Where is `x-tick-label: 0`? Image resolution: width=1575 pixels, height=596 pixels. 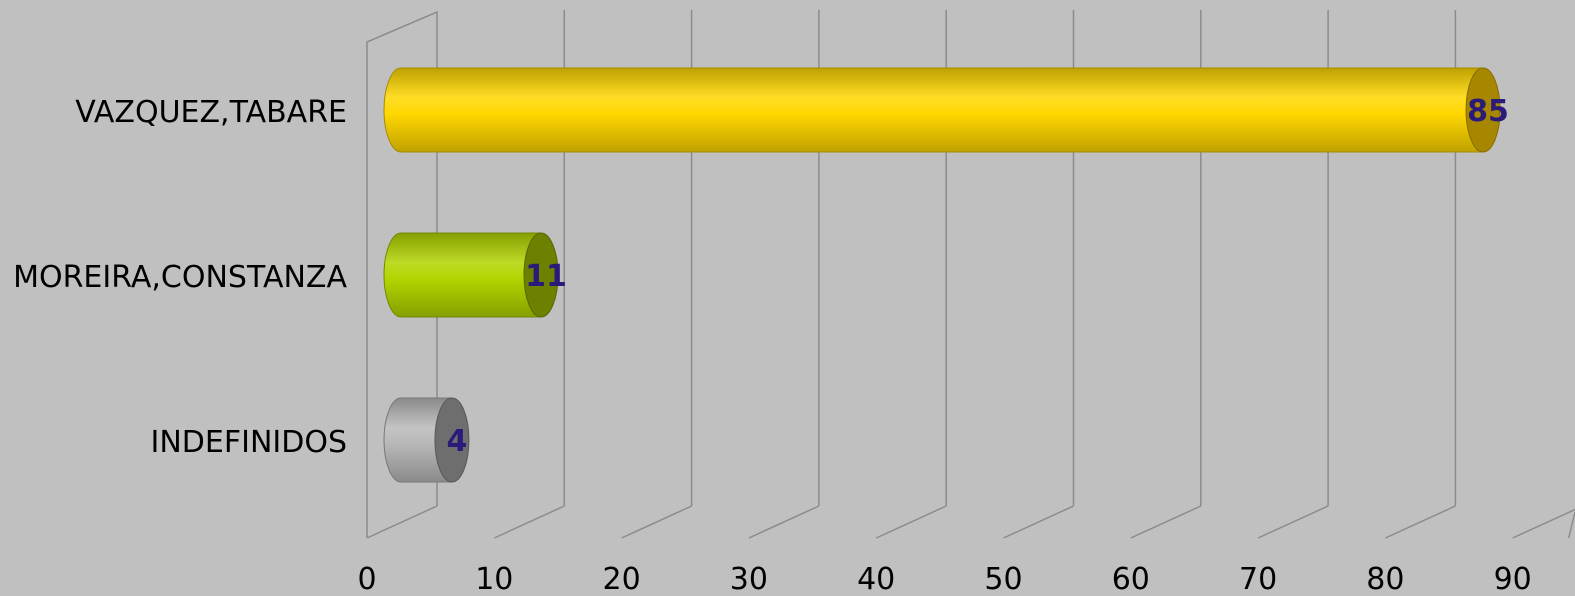 x-tick-label: 0 is located at coordinates (366, 579).